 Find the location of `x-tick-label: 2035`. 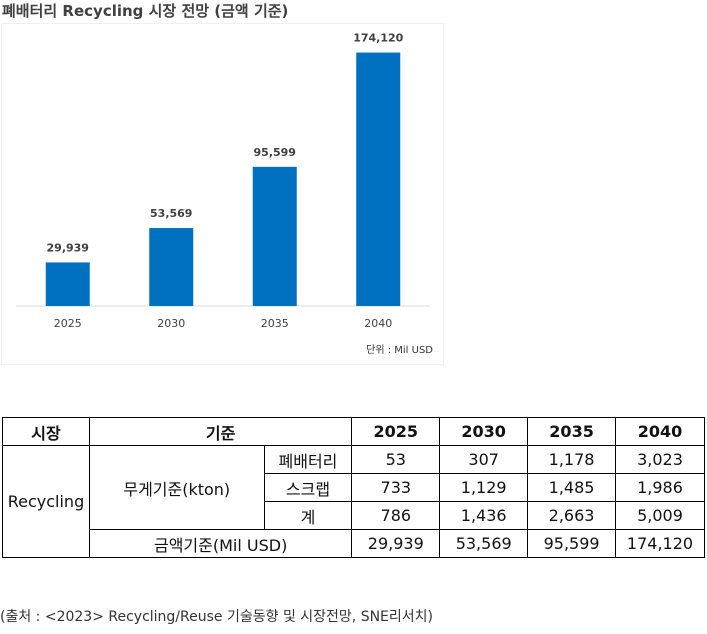

x-tick-label: 2035 is located at coordinates (275, 323).